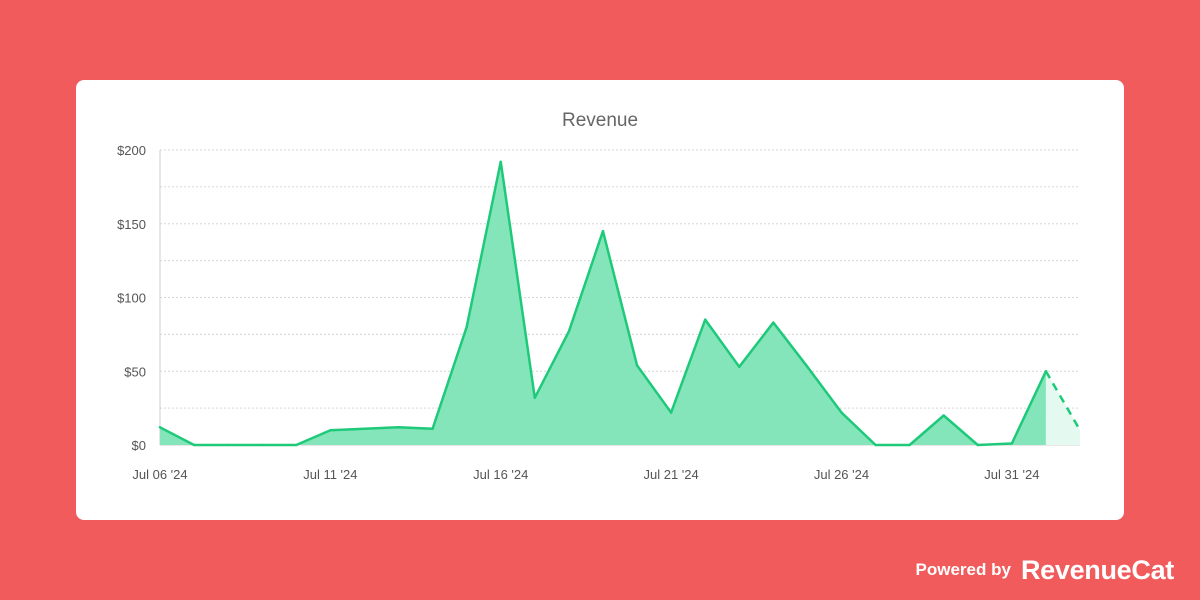 This screenshot has width=1200, height=600. What do you see at coordinates (135, 371) in the screenshot?
I see `y-tick-label: $50` at bounding box center [135, 371].